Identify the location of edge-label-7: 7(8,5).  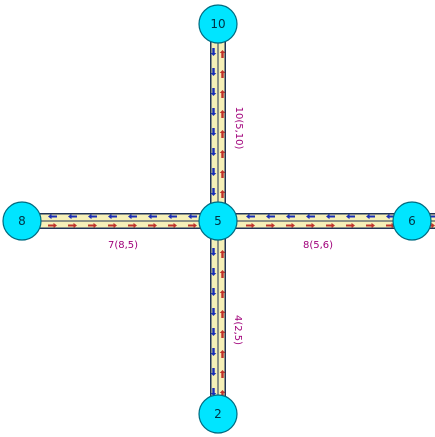
(123, 245).